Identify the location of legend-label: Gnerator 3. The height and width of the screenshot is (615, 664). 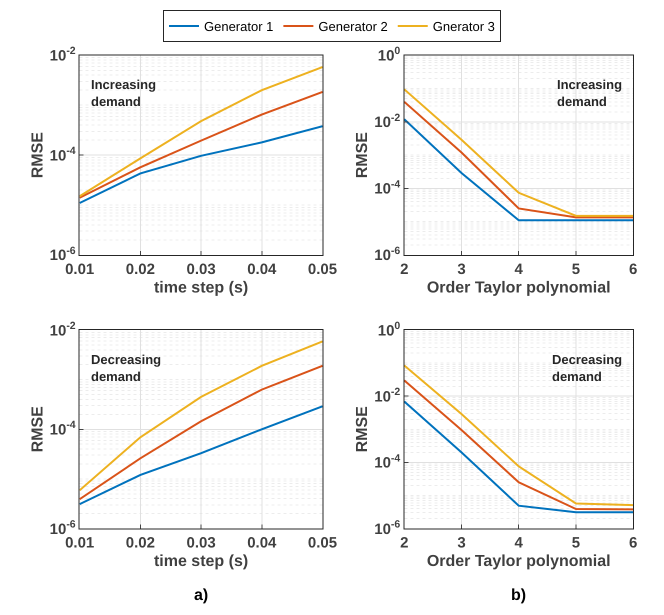
(463, 26).